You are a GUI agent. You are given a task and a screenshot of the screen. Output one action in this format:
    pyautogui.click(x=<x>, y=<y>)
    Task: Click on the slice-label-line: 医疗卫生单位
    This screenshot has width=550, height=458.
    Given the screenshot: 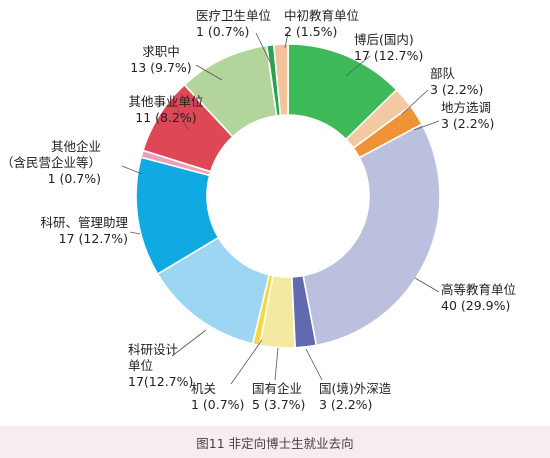 What is the action you would take?
    pyautogui.click(x=233, y=15)
    